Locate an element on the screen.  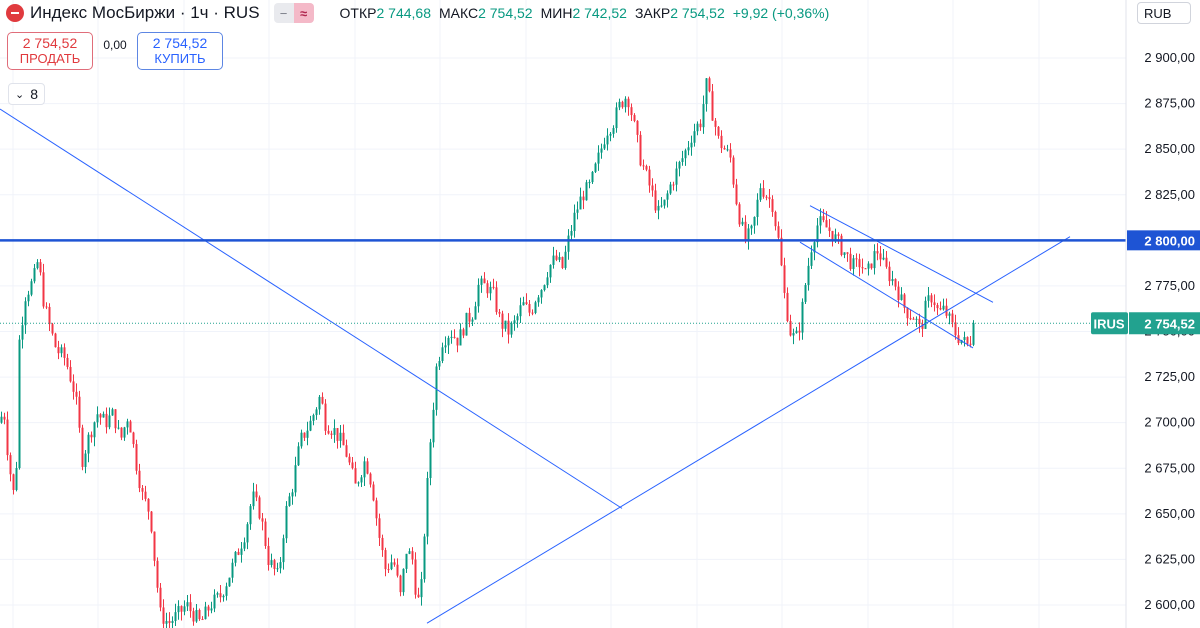
buy-price: 2 754,52 is located at coordinates (180, 43).